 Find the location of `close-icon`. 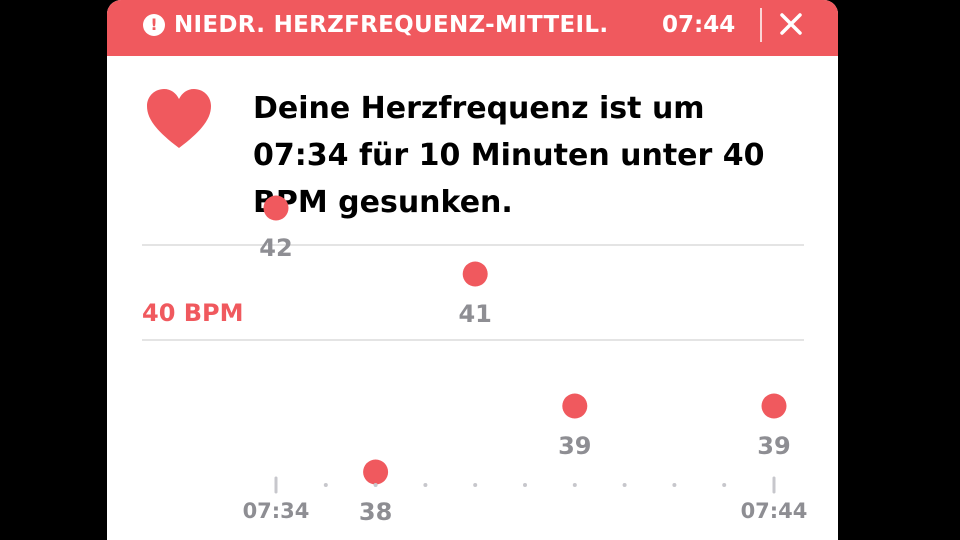

close-icon is located at coordinates (791, 24).